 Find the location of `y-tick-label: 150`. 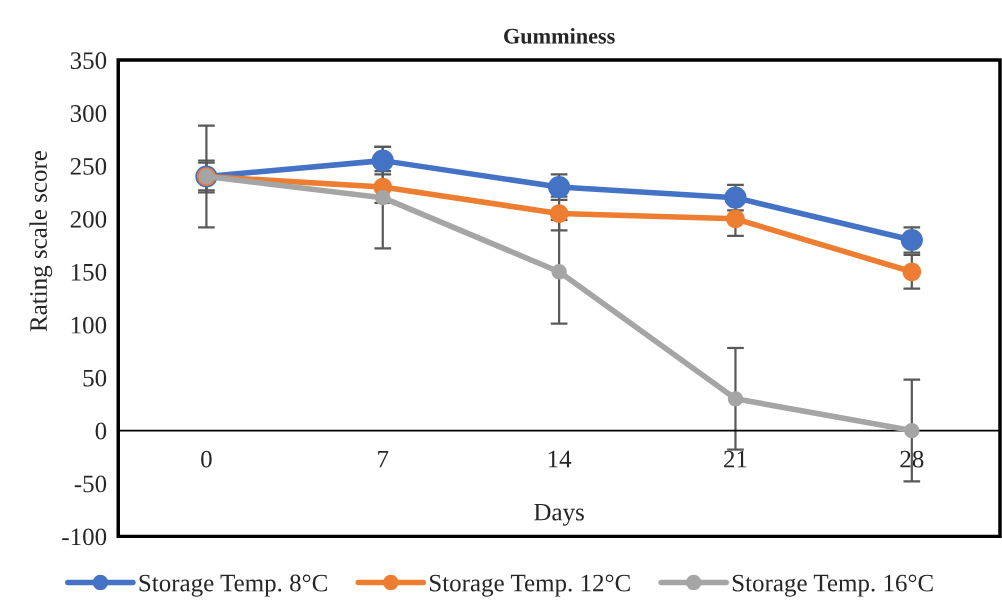

y-tick-label: 150 is located at coordinates (89, 272).